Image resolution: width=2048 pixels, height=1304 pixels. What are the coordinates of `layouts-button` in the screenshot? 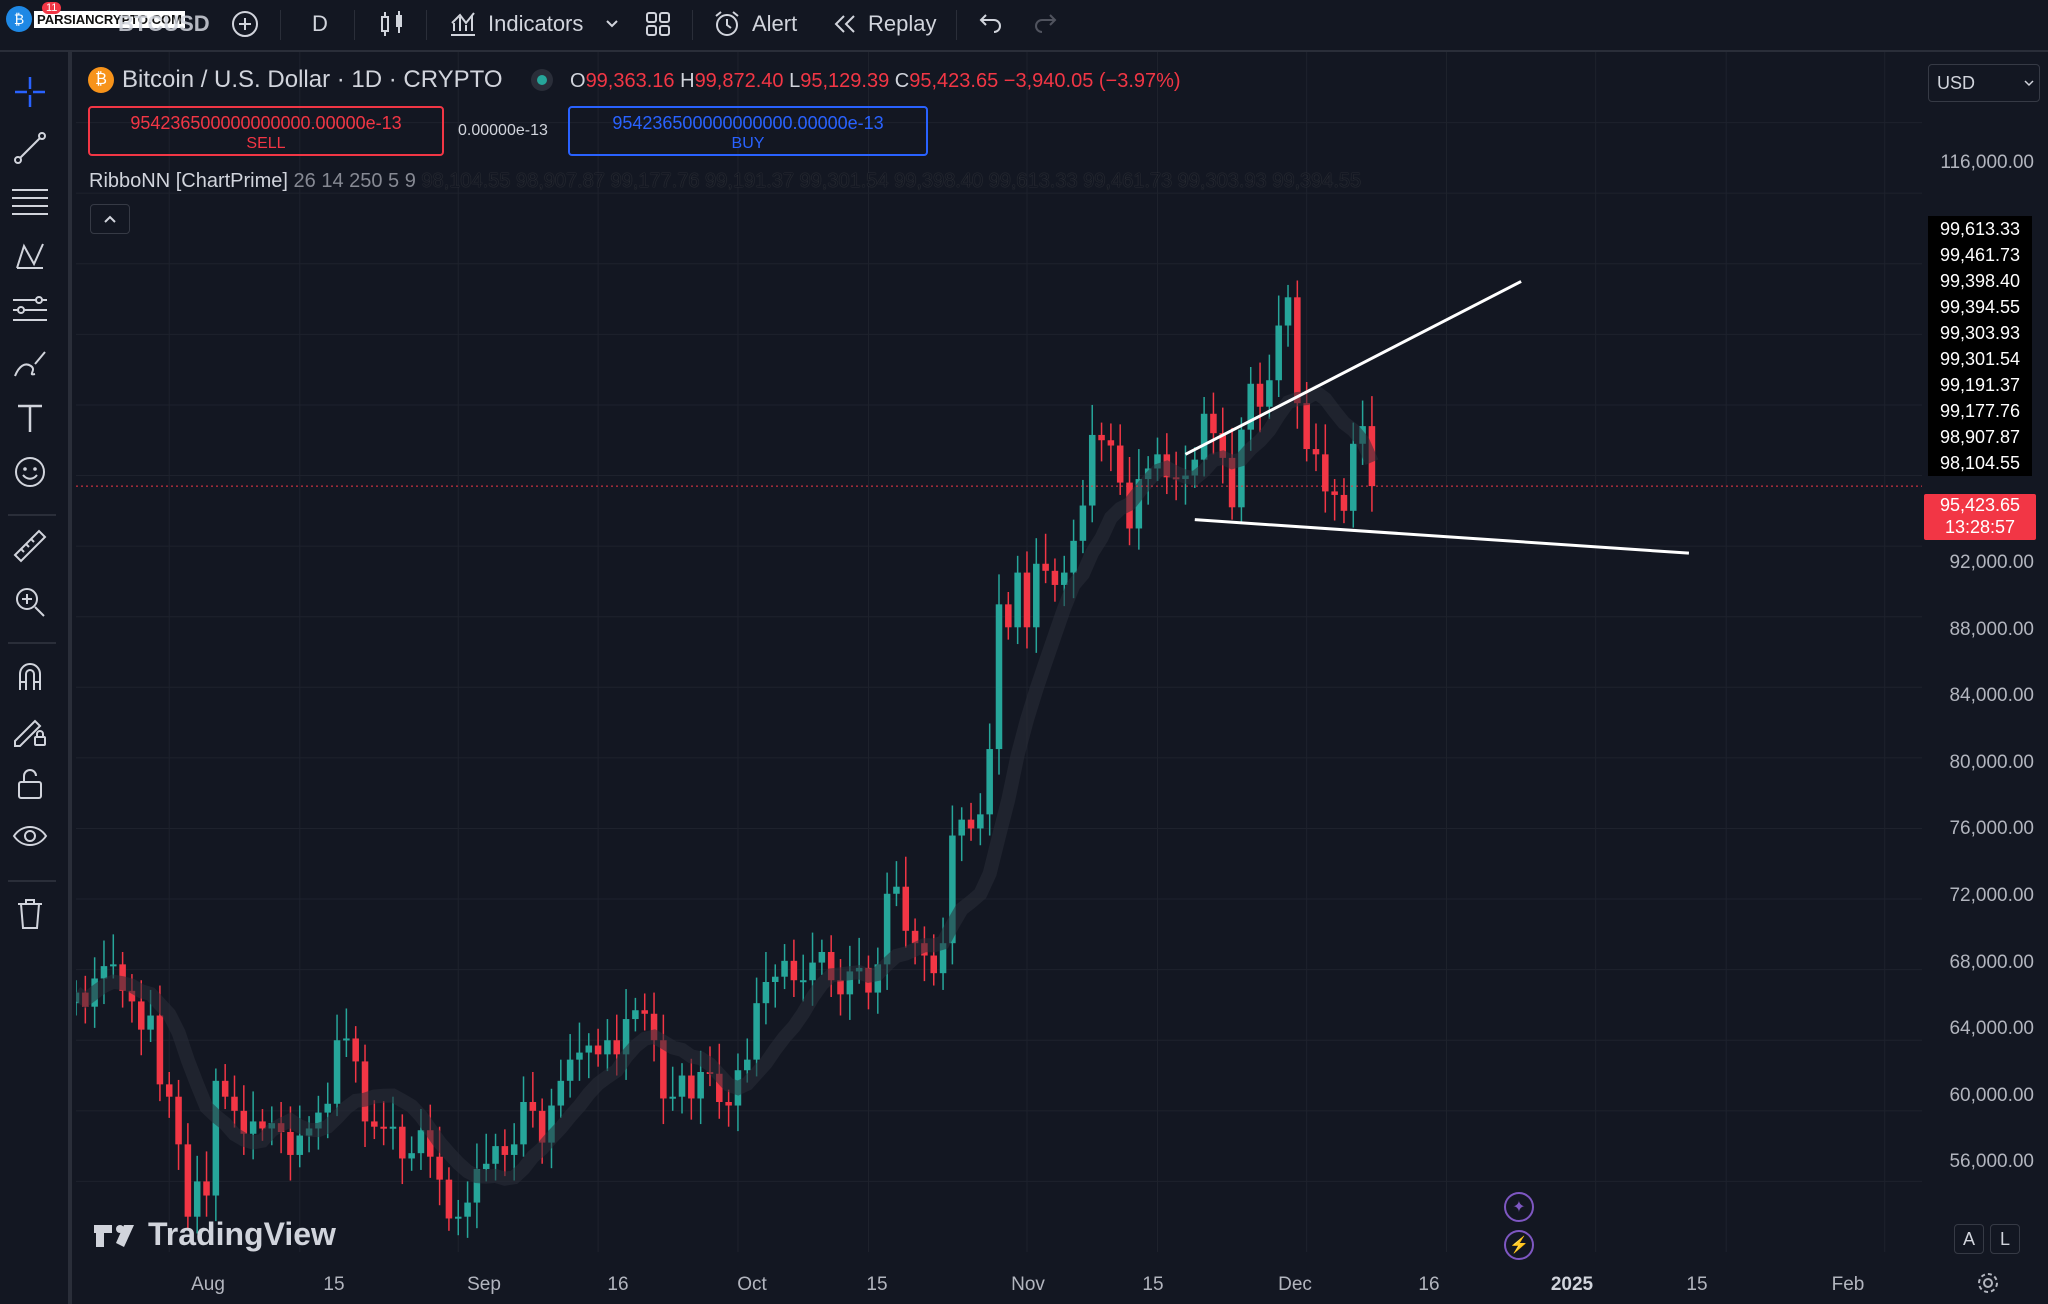 It's located at (658, 24).